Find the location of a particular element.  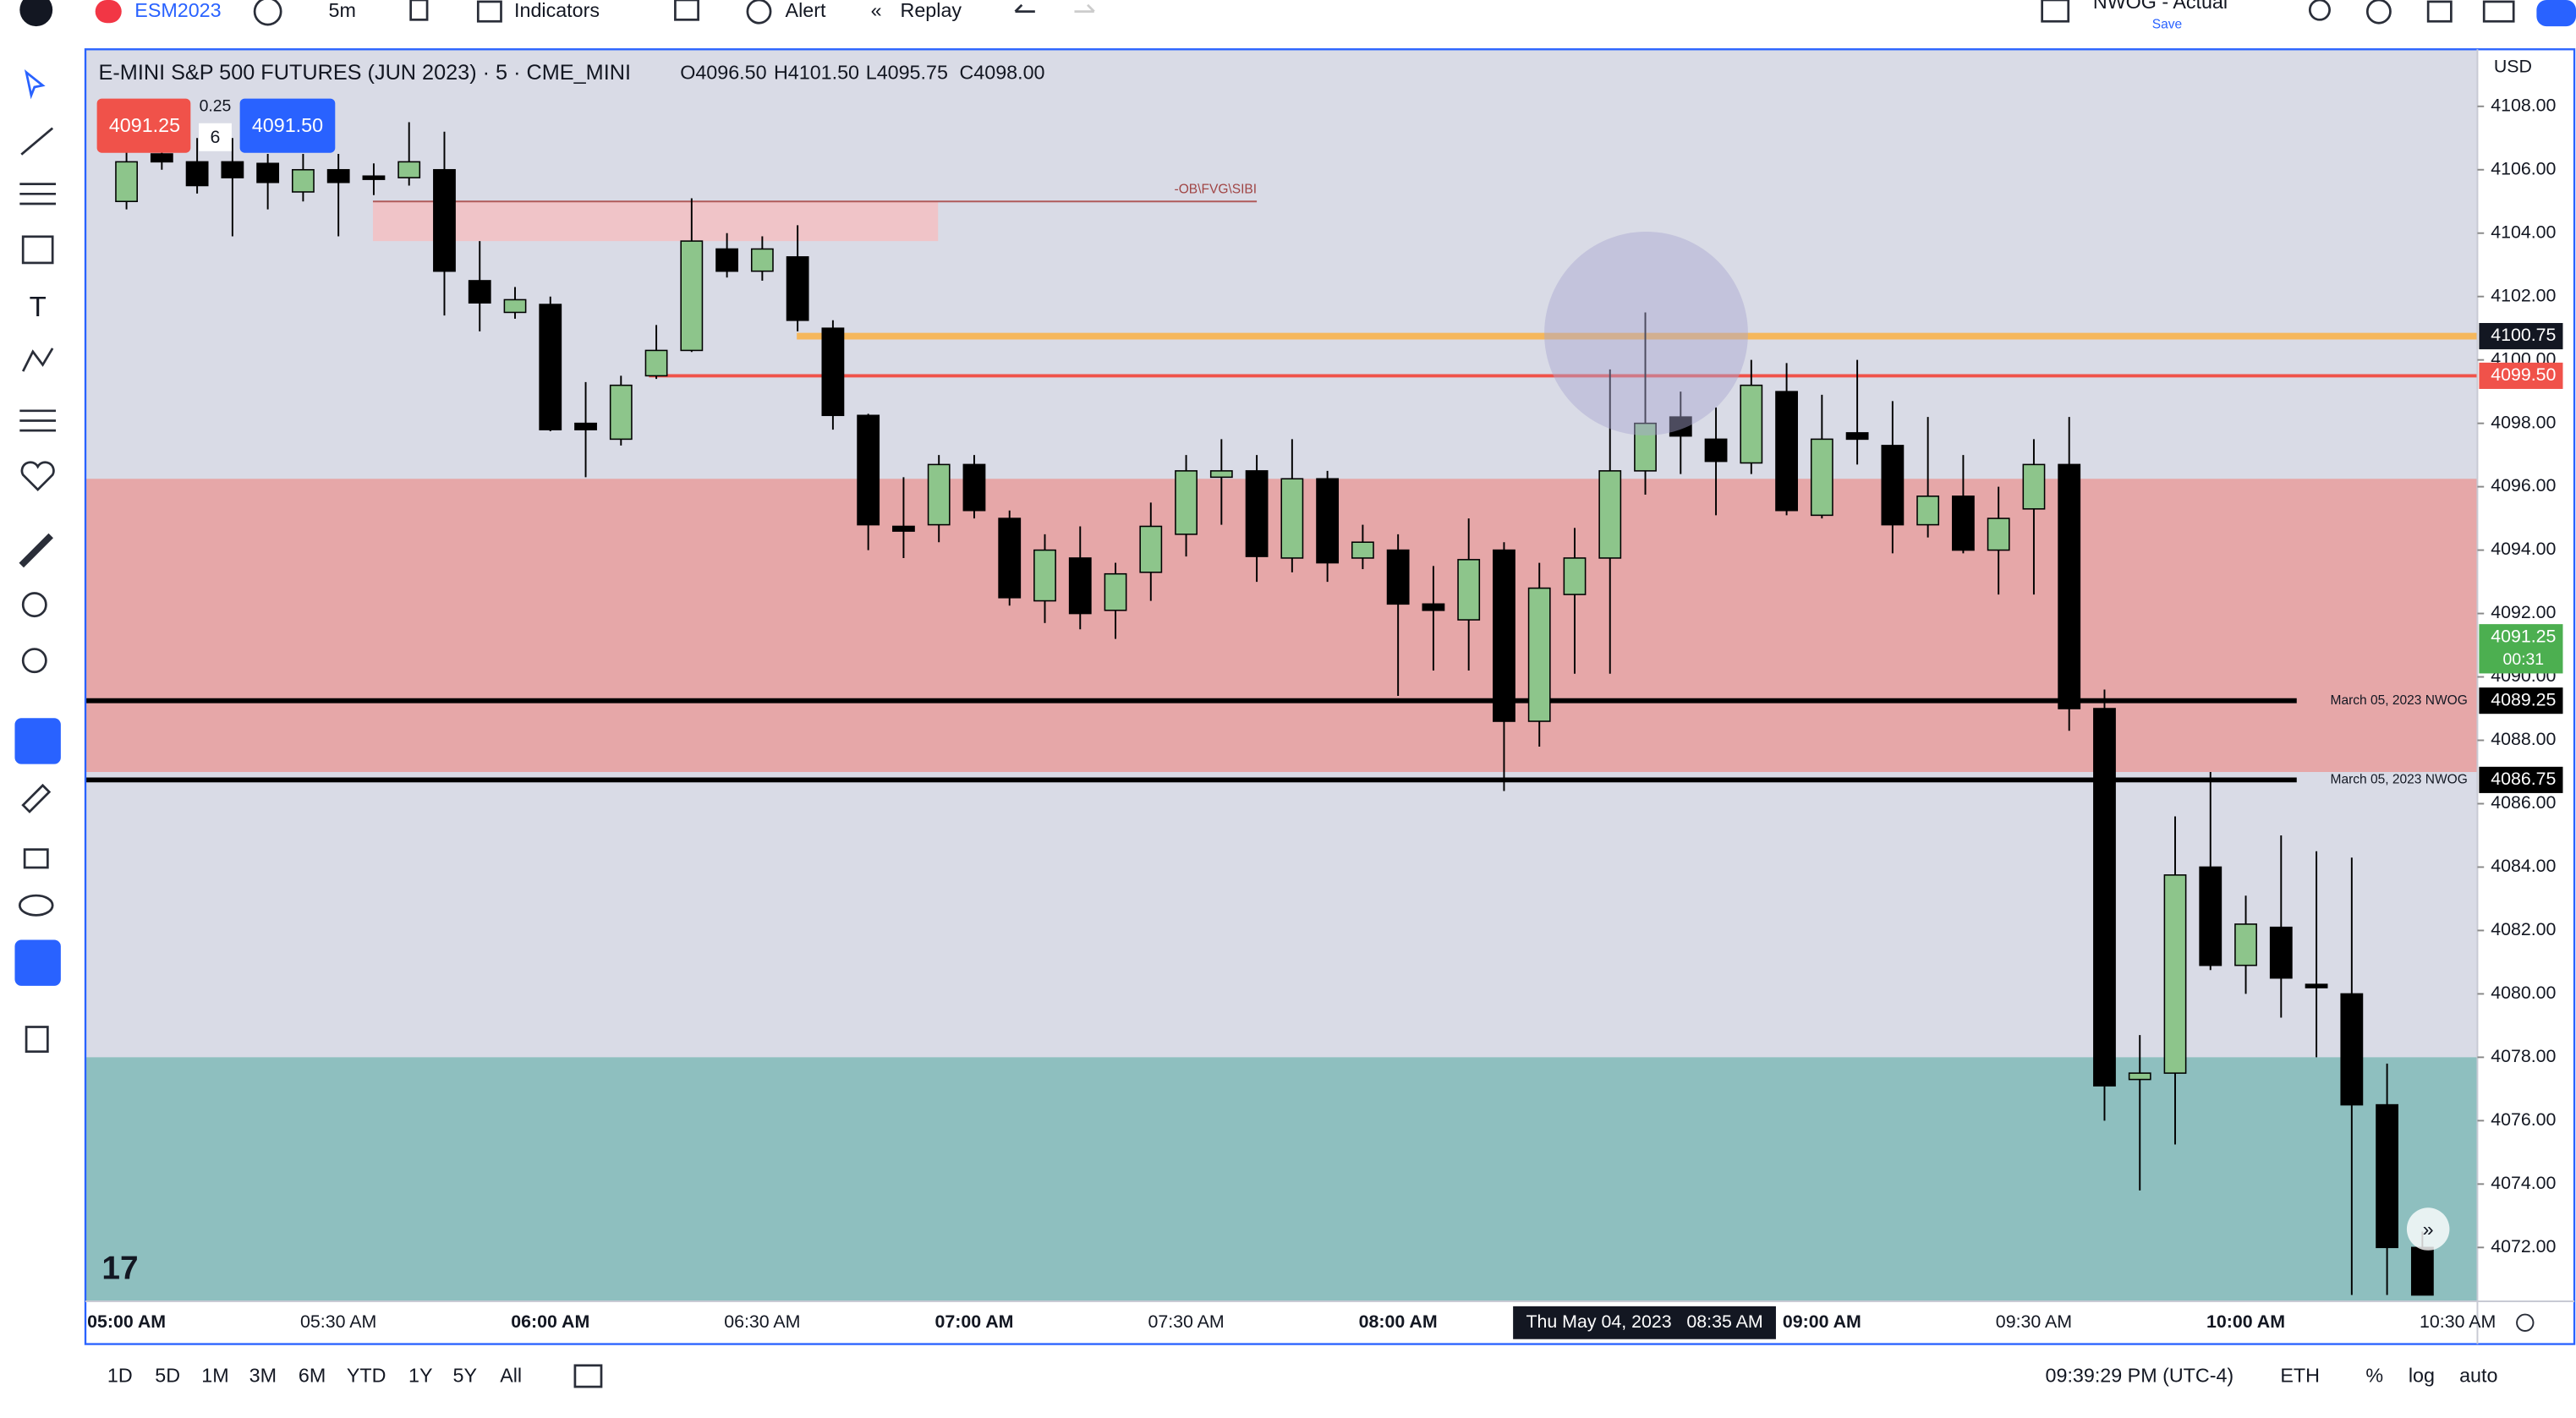

ruler is located at coordinates (36, 550).